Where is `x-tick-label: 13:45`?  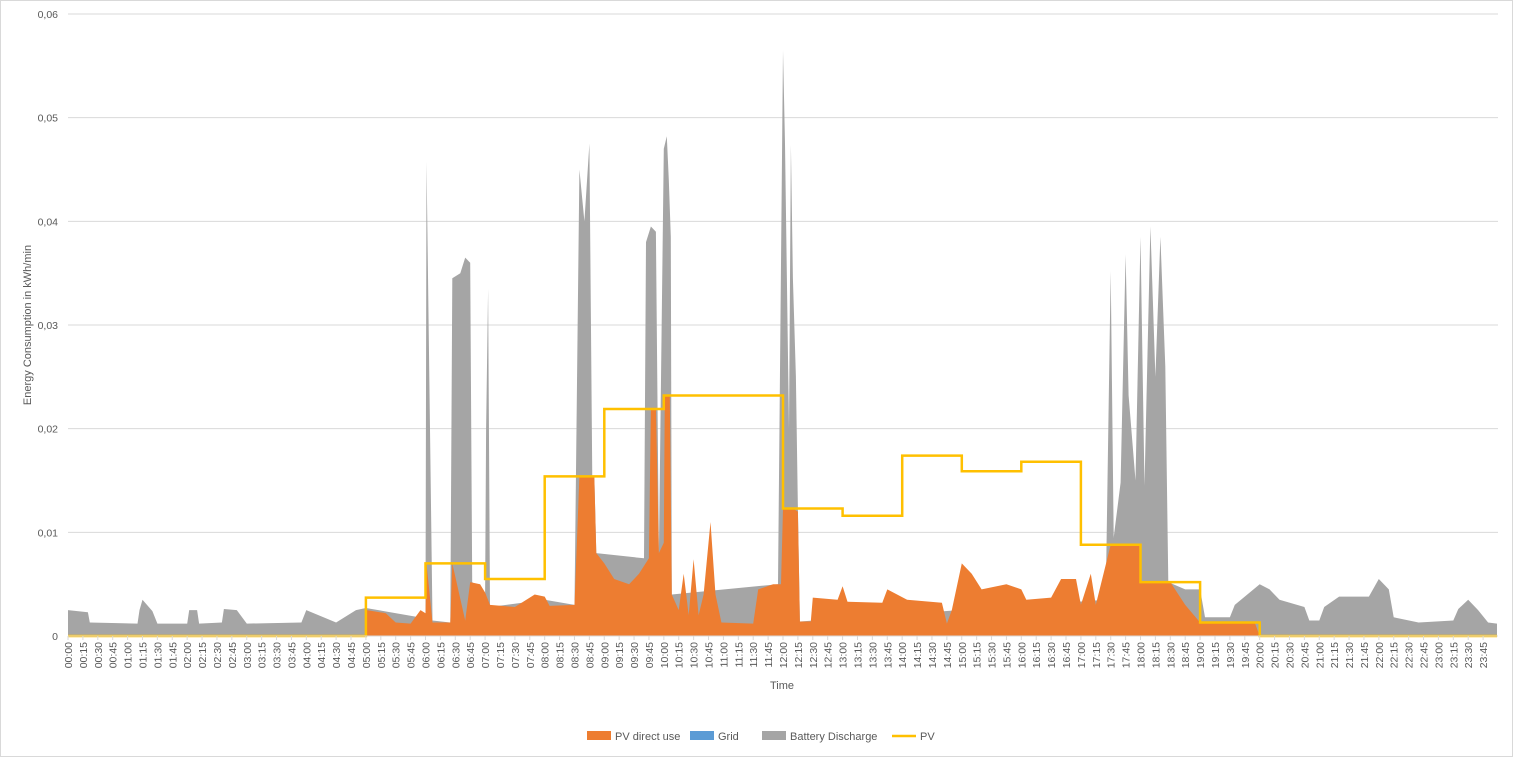
x-tick-label: 13:45 is located at coordinates (888, 655).